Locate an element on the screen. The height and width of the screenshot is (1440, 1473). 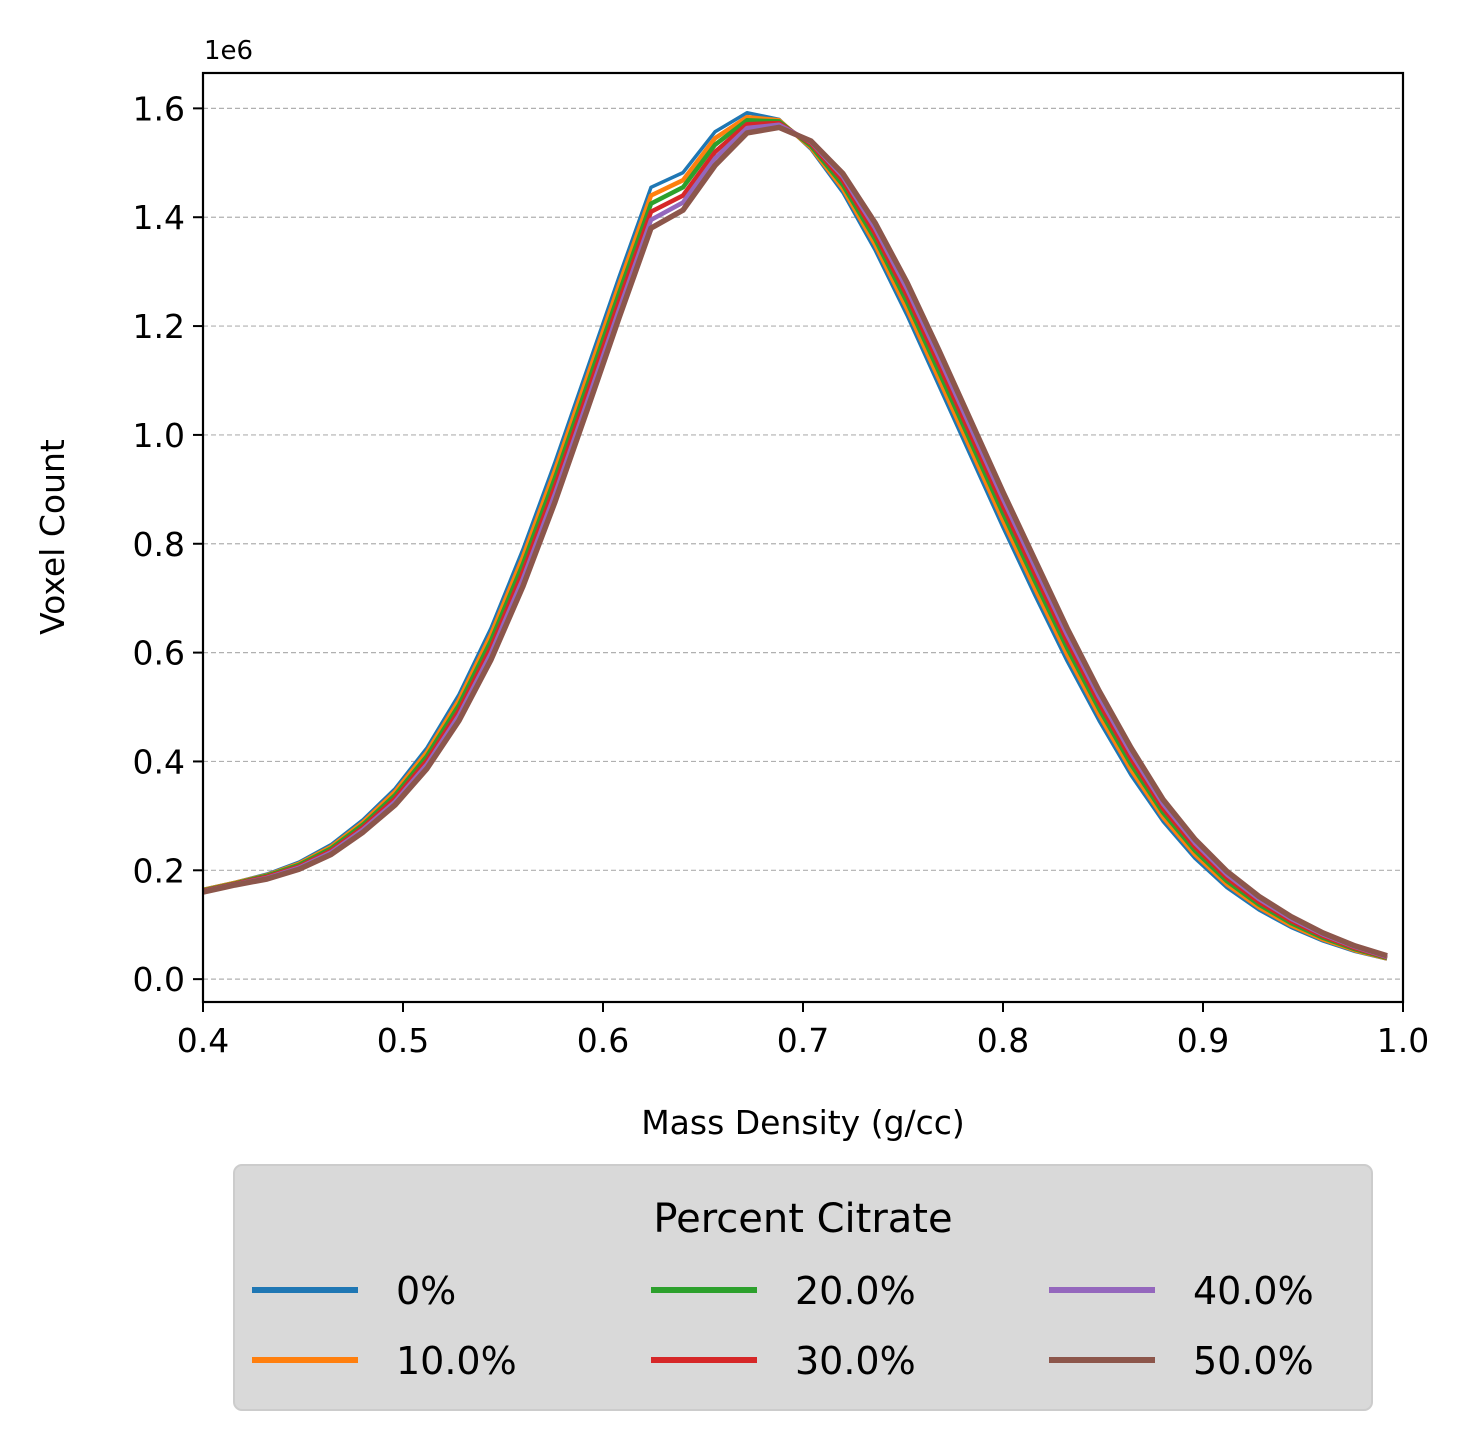
y-axis-label: Voxel Count is located at coordinates (52, 537).